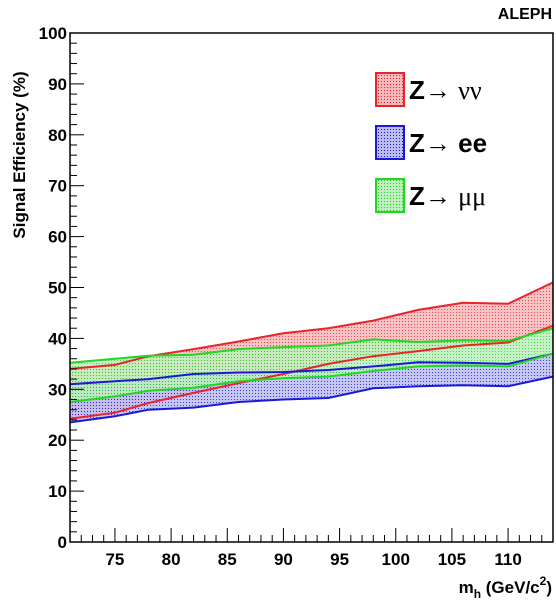 Image resolution: width=556 pixels, height=601 pixels. Describe the element at coordinates (19, 154) in the screenshot. I see `y-axis-title: Signal Efficiency (%)` at that location.